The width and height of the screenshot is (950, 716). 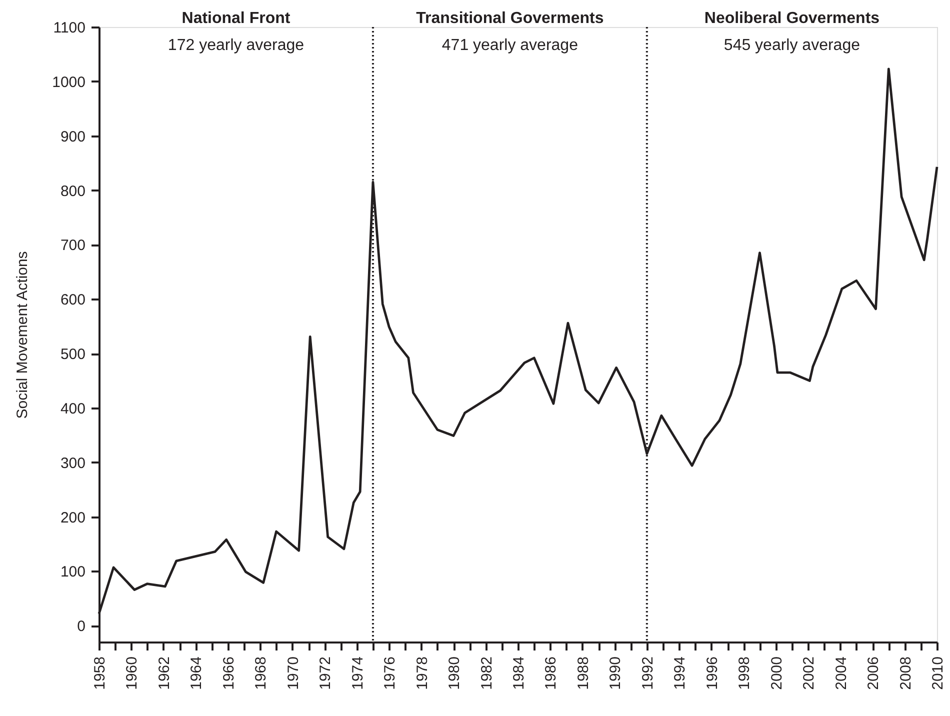 I want to click on x-tick-label: 1974, so click(x=357, y=673).